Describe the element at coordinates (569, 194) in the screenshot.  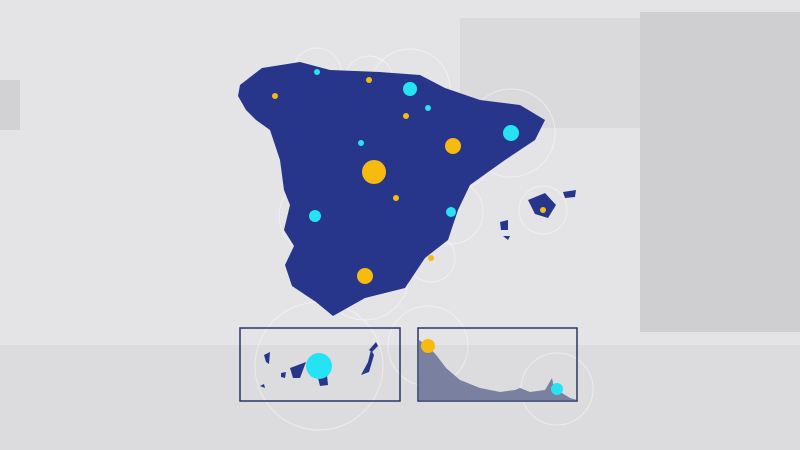
I see `menorca` at that location.